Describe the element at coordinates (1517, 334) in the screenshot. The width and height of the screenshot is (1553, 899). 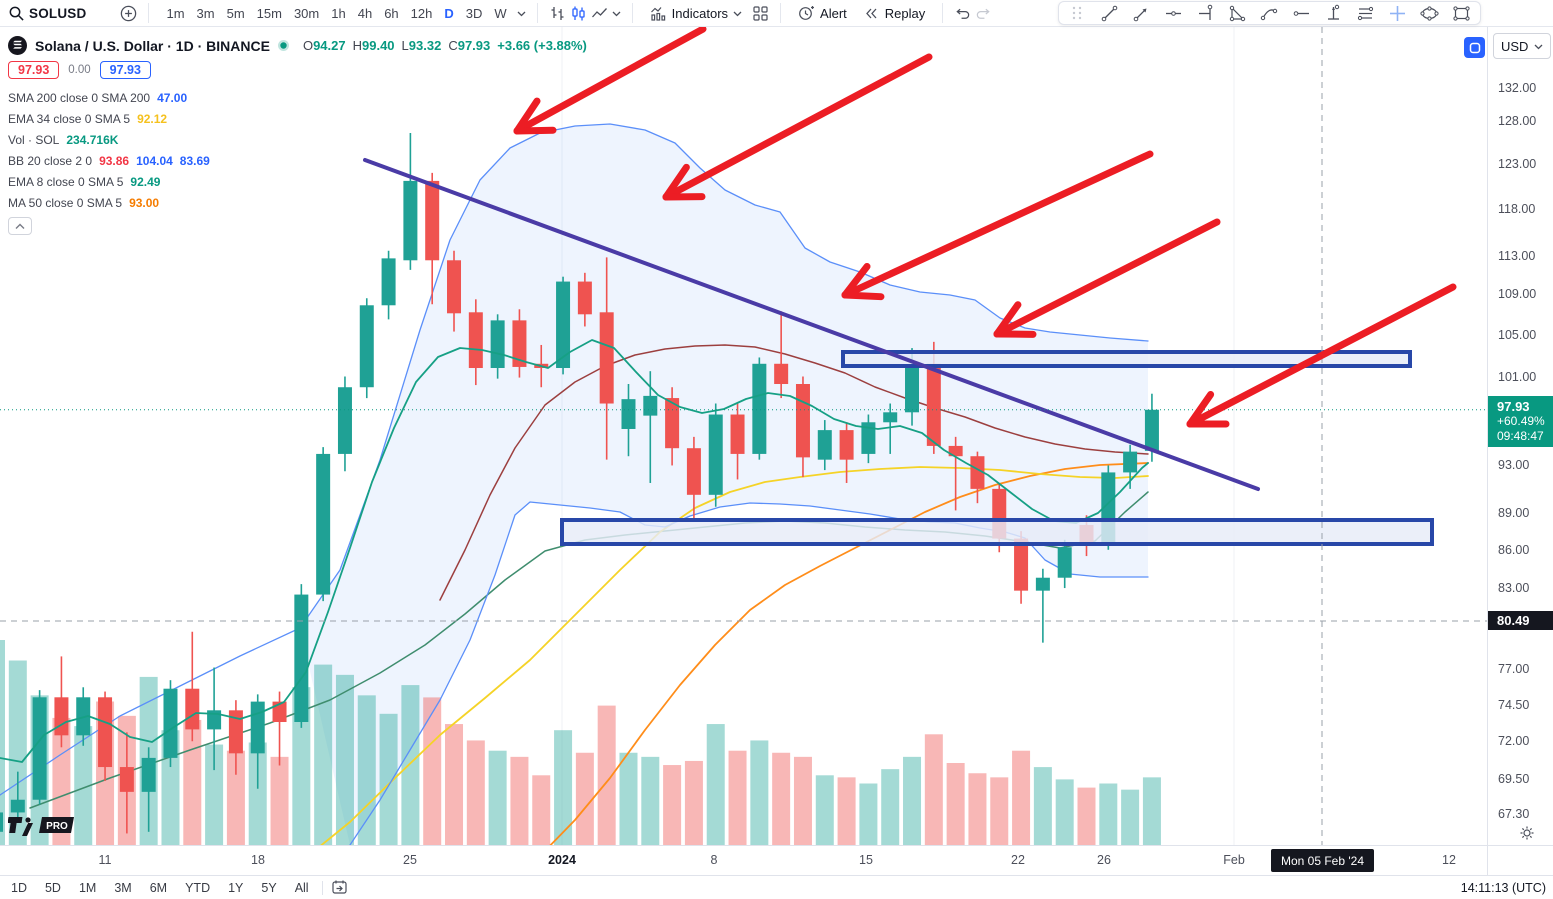
I see `price-tick: 105.00` at that location.